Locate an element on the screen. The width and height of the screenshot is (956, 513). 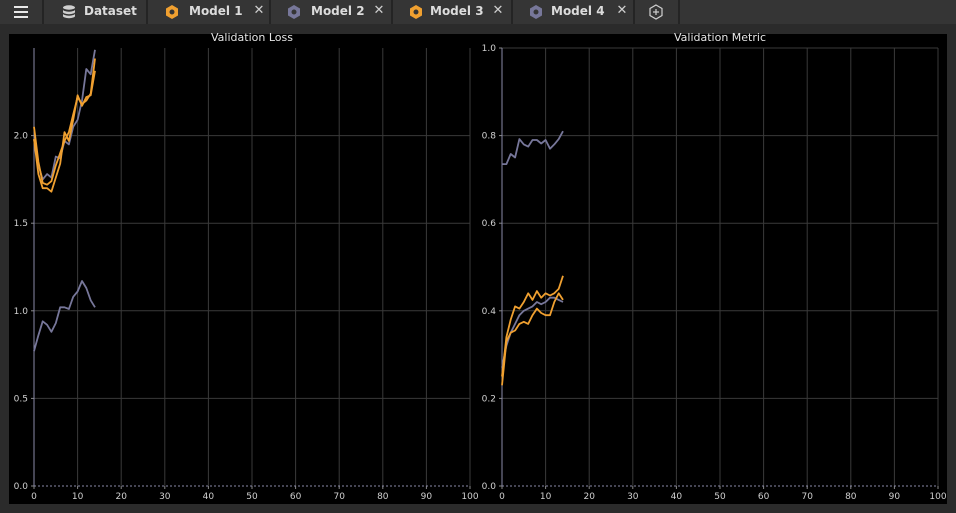
tab-model-3: Model 3 ✕ is located at coordinates (452, 12).